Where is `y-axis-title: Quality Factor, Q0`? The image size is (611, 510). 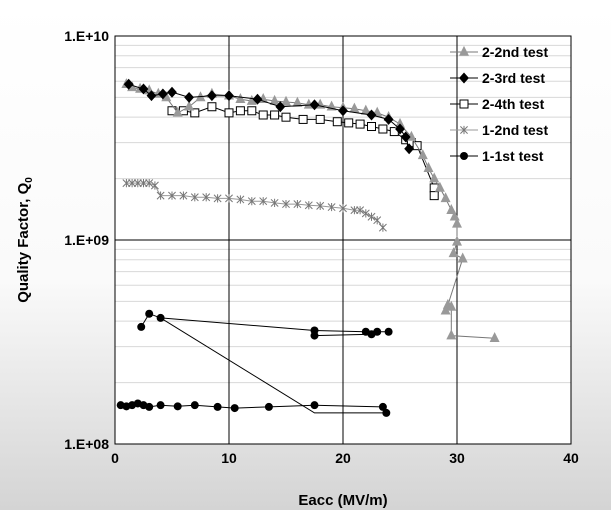
y-axis-title: Quality Factor, Q0 is located at coordinates (25, 240).